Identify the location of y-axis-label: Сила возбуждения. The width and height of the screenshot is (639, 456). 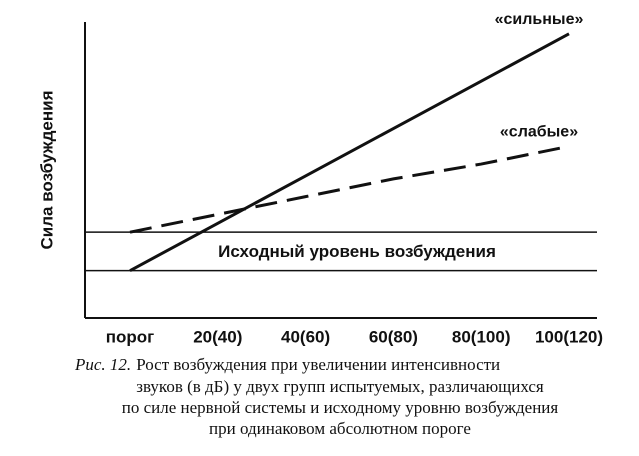
(46, 170).